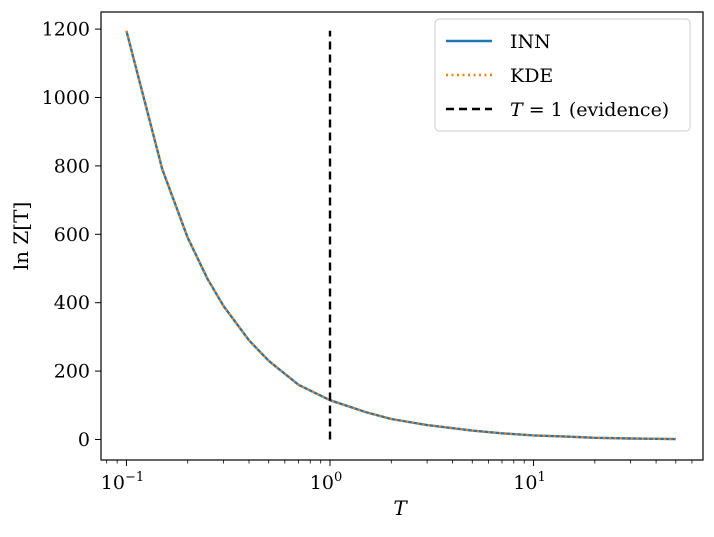  I want to click on legend-box, so click(562, 75).